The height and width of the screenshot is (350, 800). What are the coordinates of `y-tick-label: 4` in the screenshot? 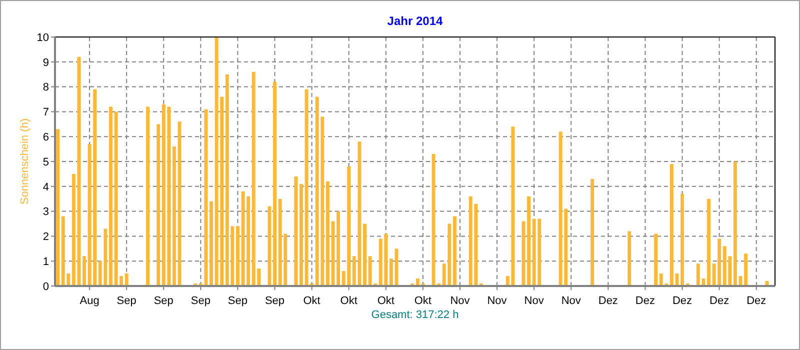 It's located at (45, 187).